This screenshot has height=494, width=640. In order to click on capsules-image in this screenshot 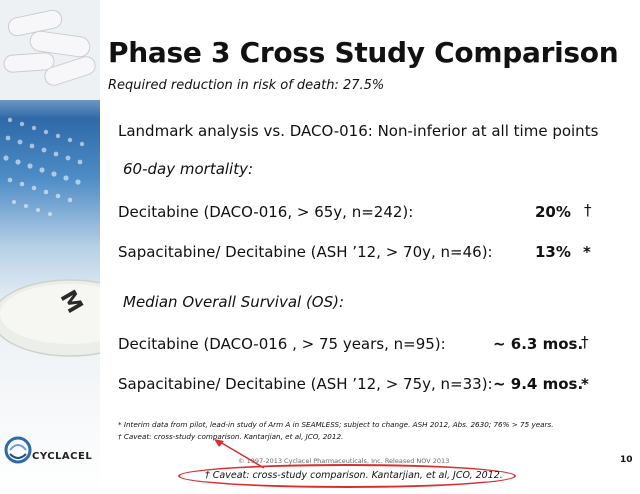, I will do `click(50, 50)`.